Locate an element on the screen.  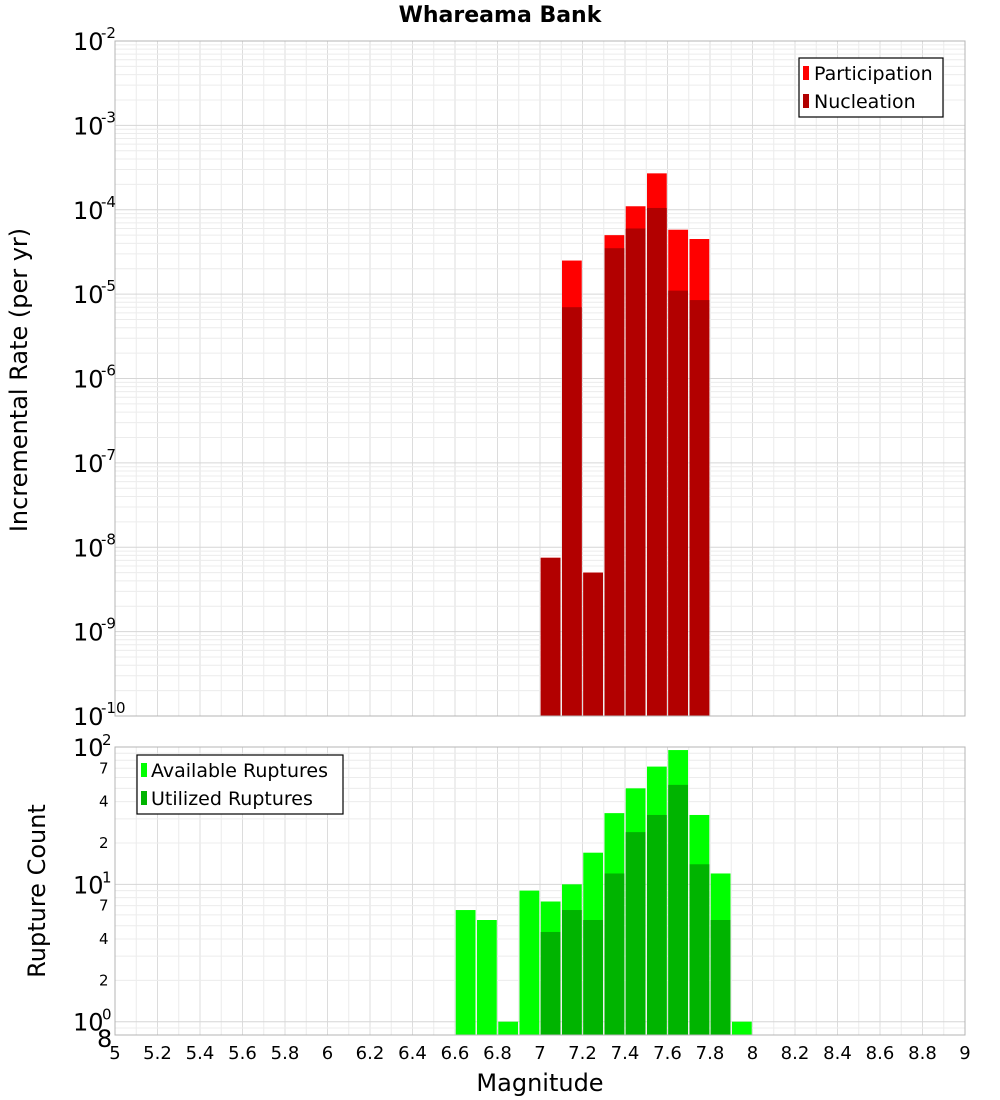
count-legend-box is located at coordinates (240, 784).